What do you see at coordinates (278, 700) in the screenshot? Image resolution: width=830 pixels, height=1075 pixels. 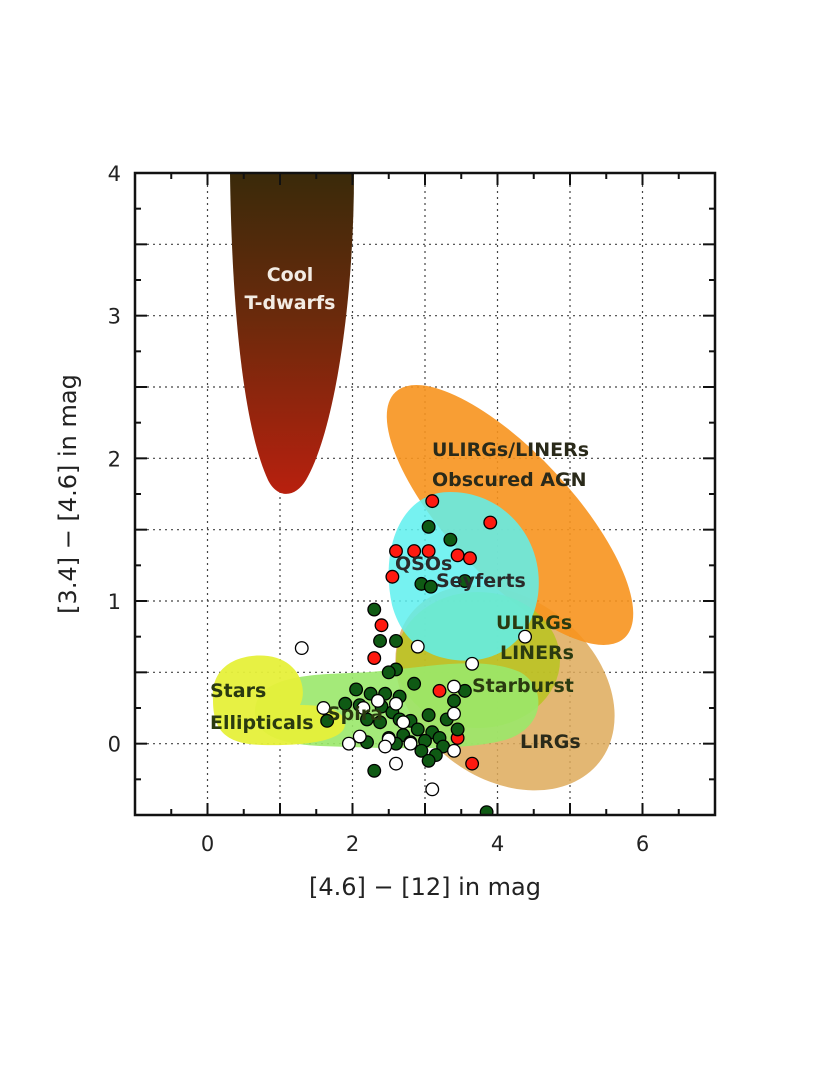 I see `region-stars-ellipticals` at bounding box center [278, 700].